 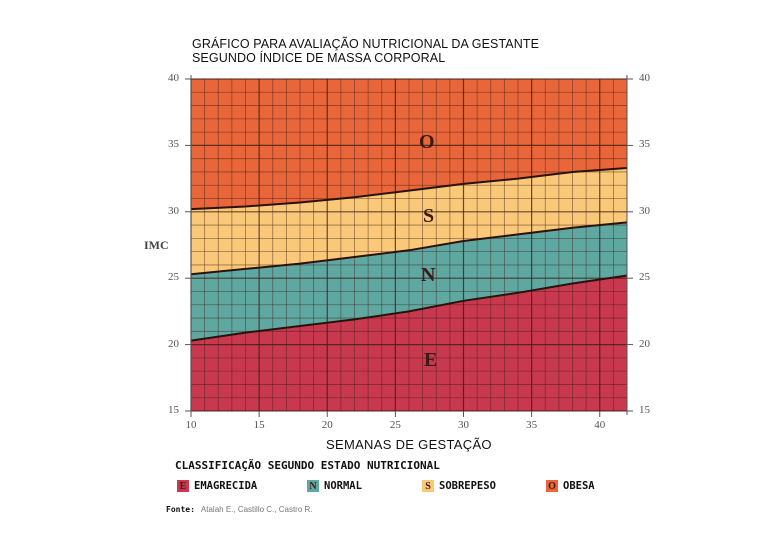 What do you see at coordinates (226, 486) in the screenshot?
I see `legend-label: EMAGRECIDA` at bounding box center [226, 486].